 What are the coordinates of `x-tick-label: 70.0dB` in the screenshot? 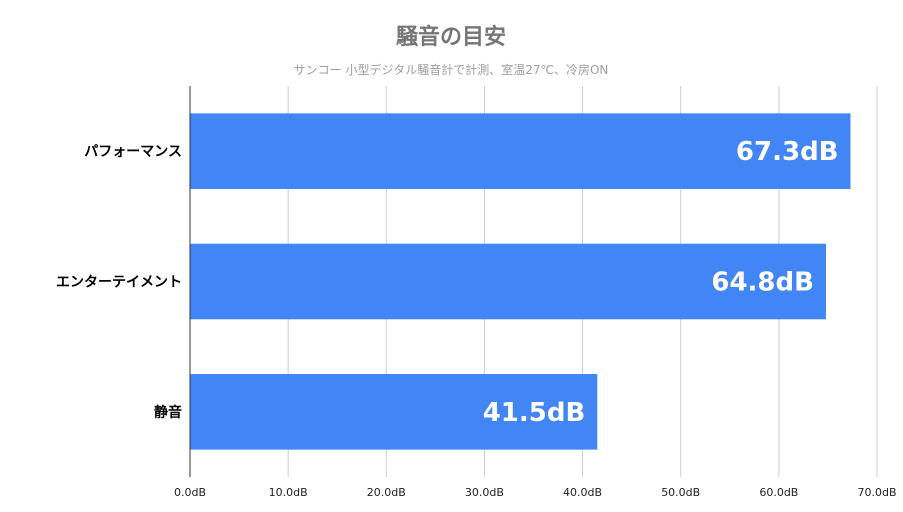 It's located at (876, 492).